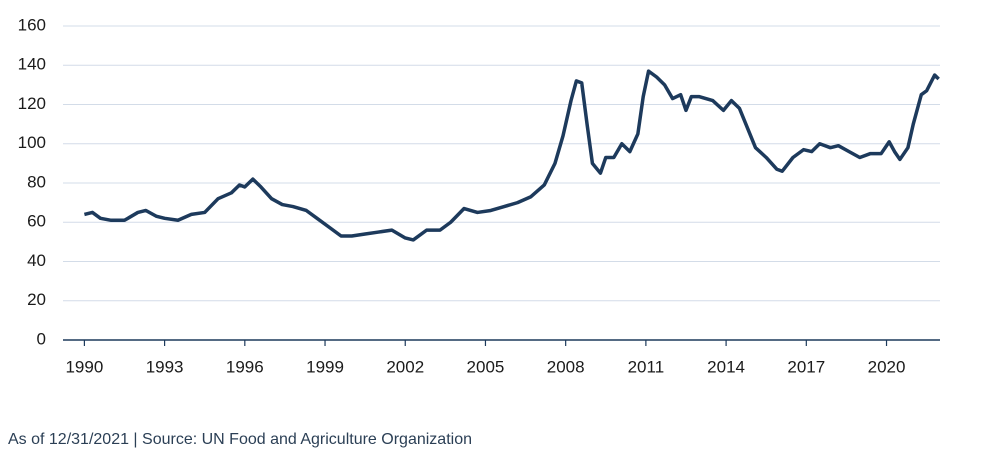 This screenshot has width=1000, height=458. Describe the element at coordinates (165, 366) in the screenshot. I see `x-tick-label: 1993` at that location.